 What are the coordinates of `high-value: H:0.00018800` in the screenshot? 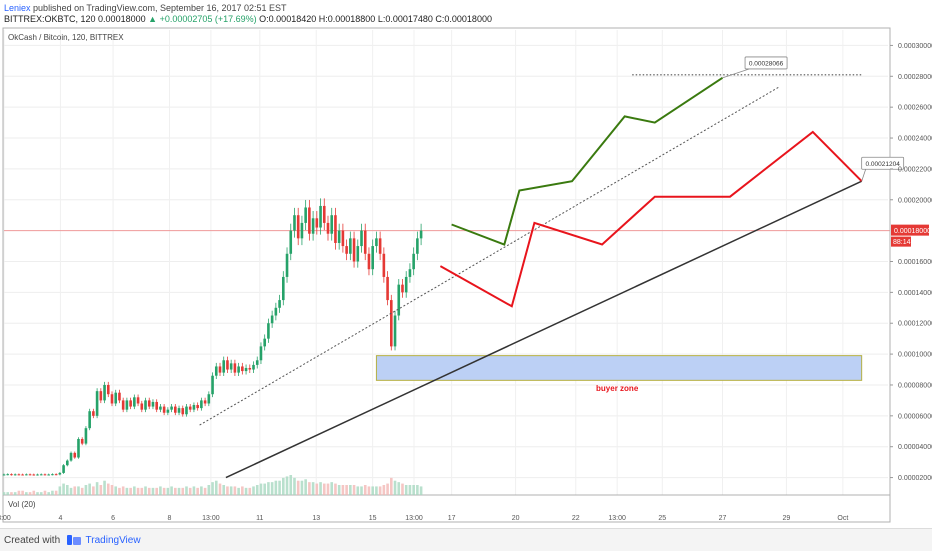 It's located at (347, 19).